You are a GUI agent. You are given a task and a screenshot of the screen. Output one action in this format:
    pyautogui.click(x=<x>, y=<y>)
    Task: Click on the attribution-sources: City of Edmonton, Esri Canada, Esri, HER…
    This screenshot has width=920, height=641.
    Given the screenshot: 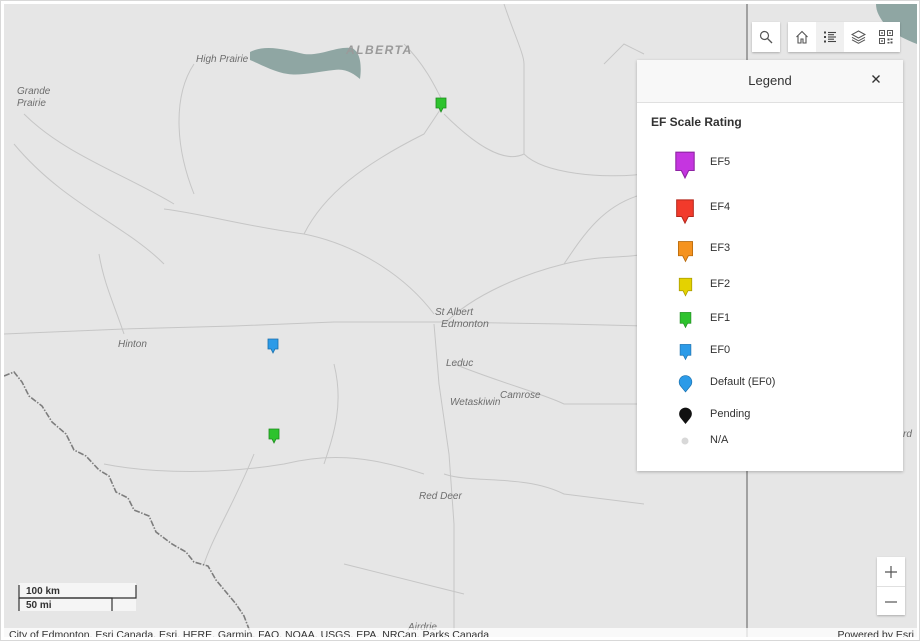 What is the action you would take?
    pyautogui.click(x=249, y=633)
    